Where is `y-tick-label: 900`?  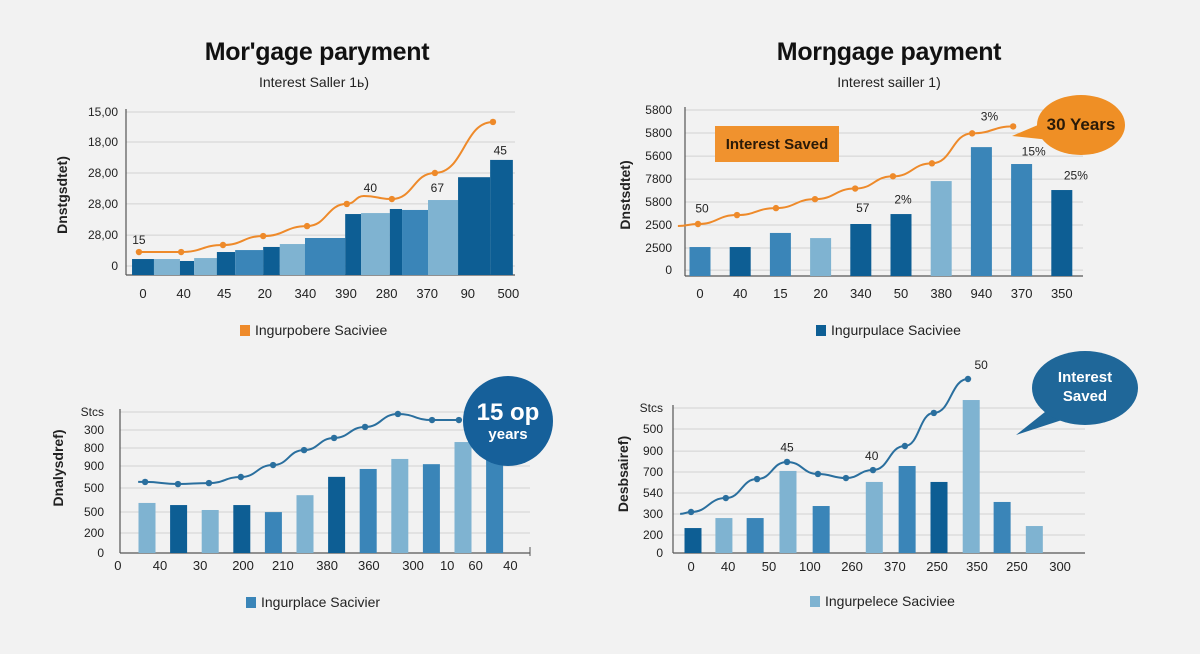
y-tick-label: 900 is located at coordinates (94, 466).